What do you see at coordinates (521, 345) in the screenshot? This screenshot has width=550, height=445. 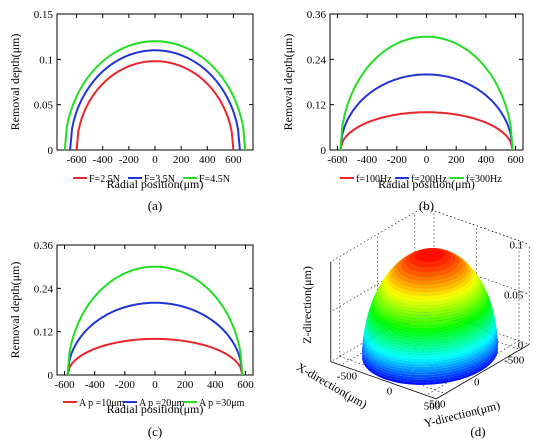 I see `z-tick-label: 0` at bounding box center [521, 345].